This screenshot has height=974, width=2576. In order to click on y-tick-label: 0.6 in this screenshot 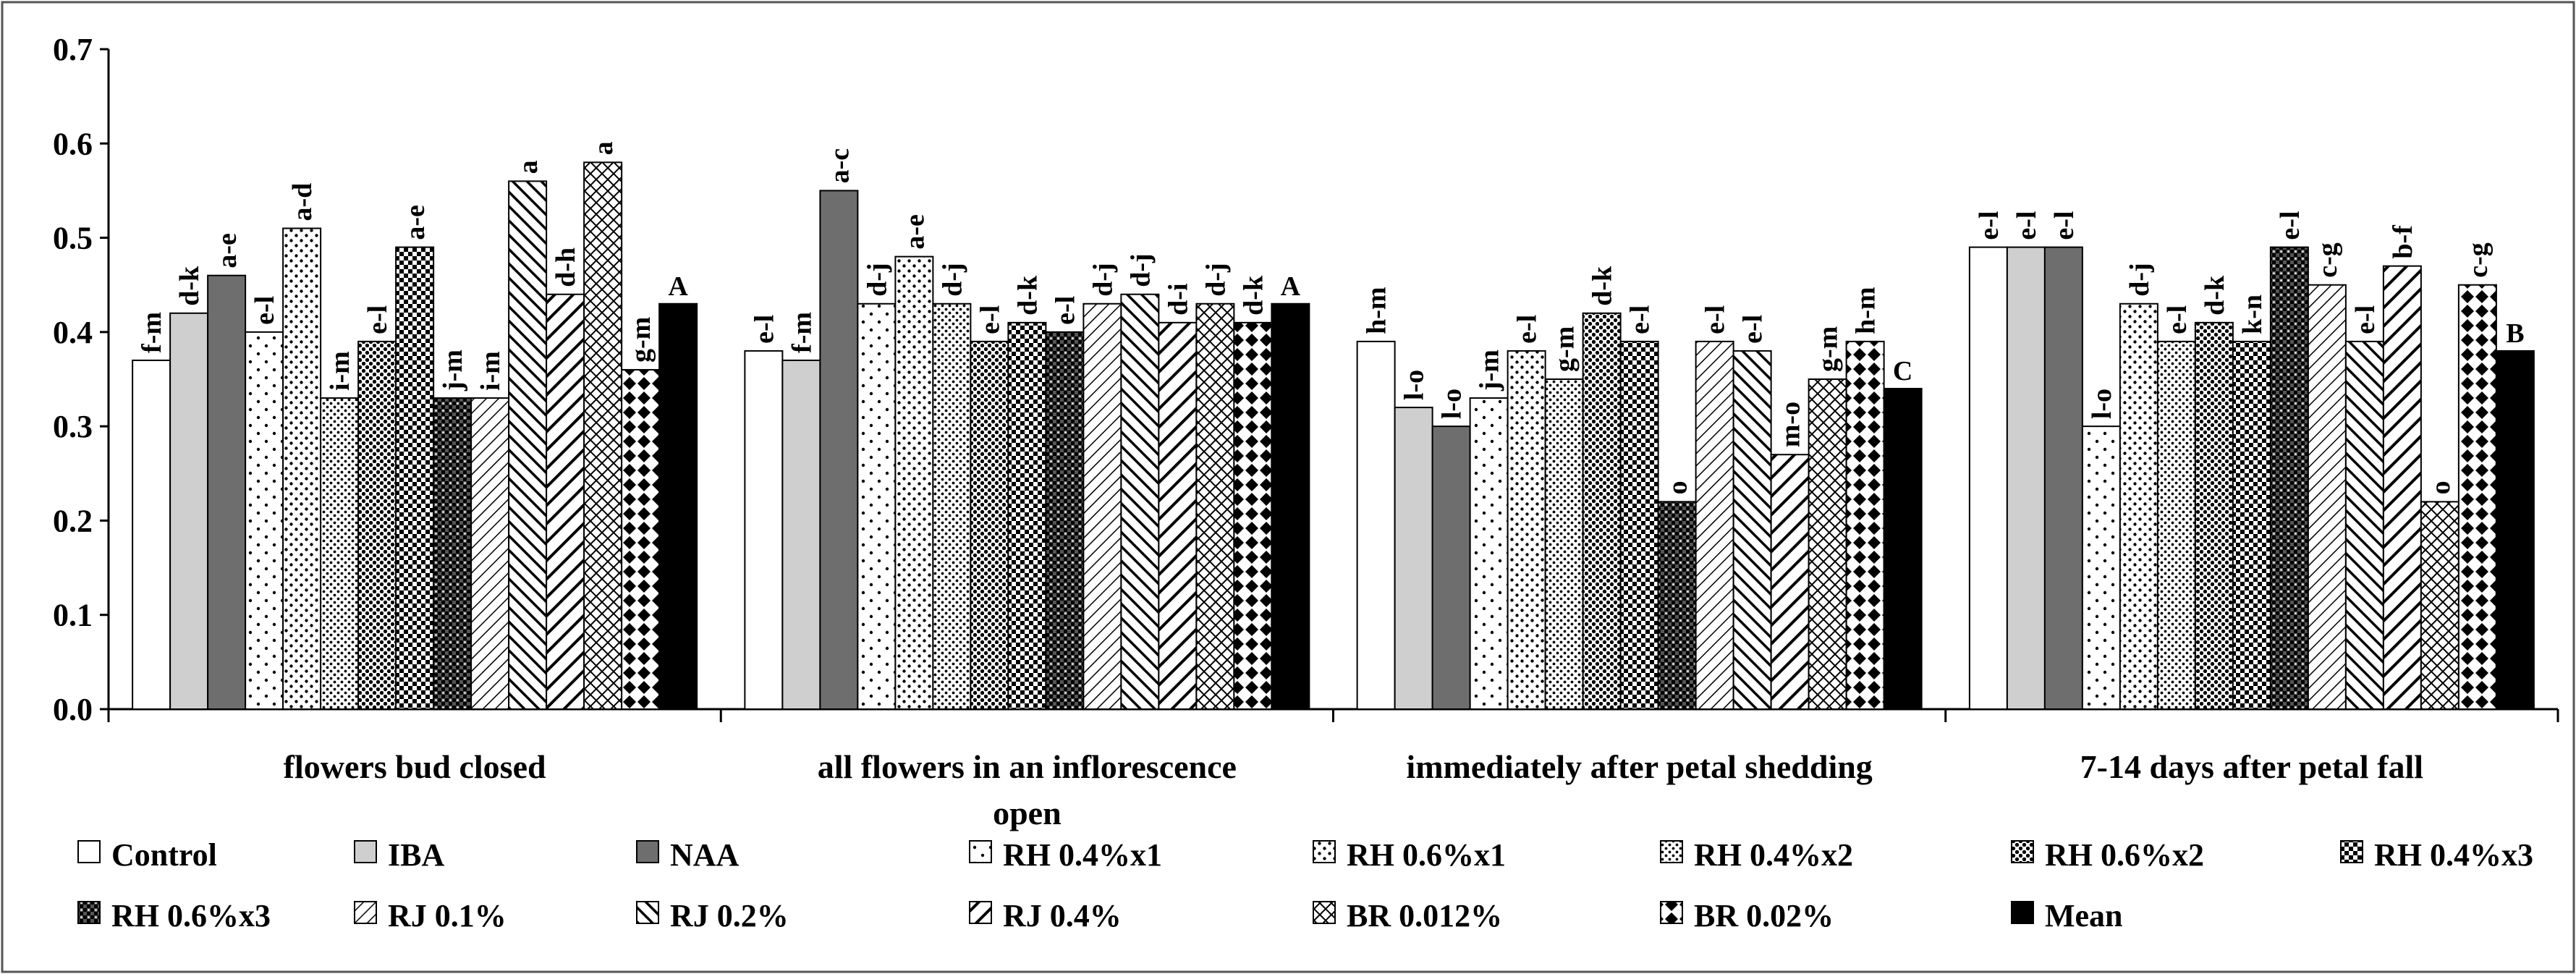, I will do `click(73, 143)`.